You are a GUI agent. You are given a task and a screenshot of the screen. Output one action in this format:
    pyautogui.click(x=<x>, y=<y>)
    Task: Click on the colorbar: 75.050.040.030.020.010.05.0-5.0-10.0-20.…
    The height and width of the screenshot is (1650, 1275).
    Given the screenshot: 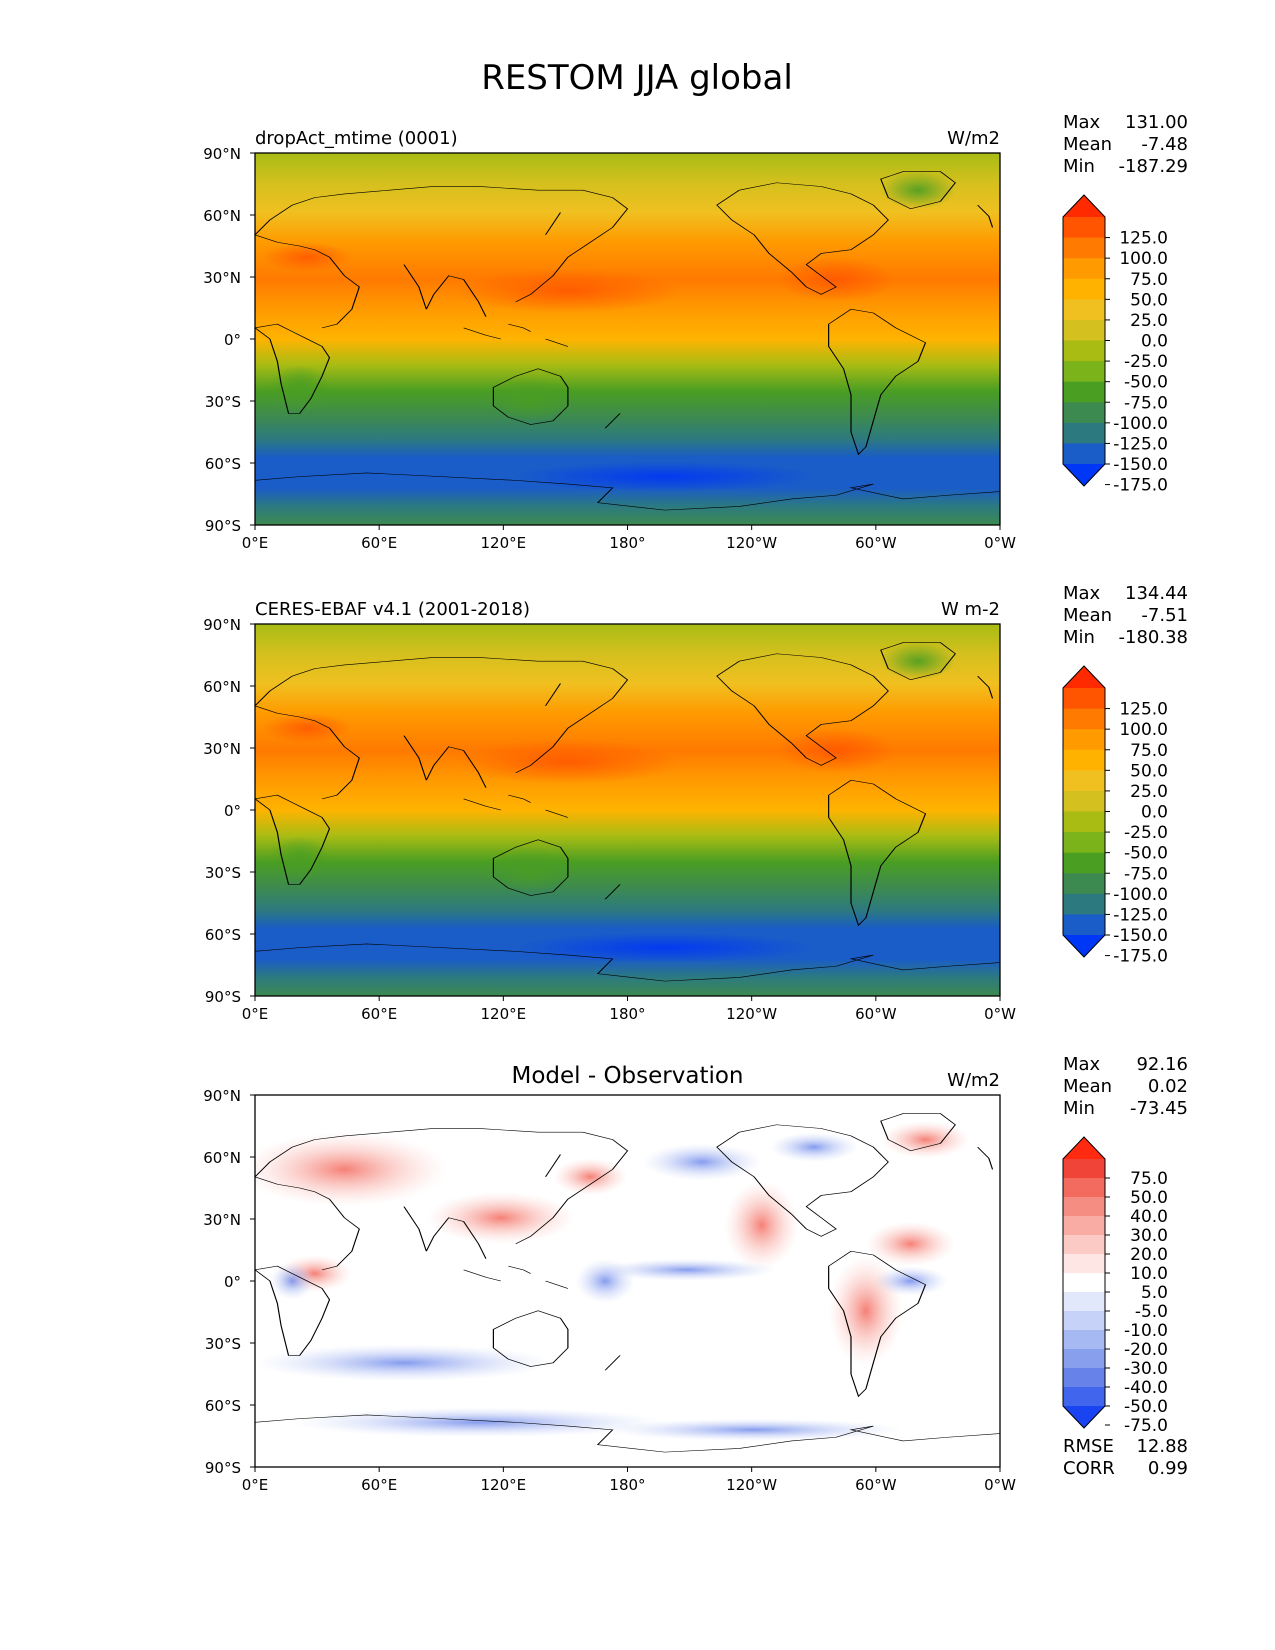 What is the action you would take?
    pyautogui.click(x=1115, y=1286)
    